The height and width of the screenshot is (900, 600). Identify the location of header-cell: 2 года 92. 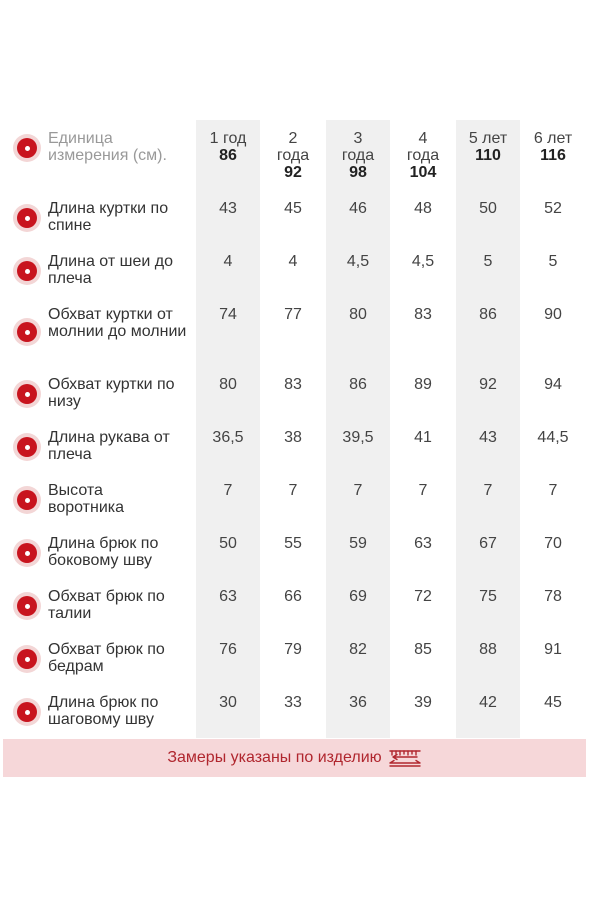
(293, 155).